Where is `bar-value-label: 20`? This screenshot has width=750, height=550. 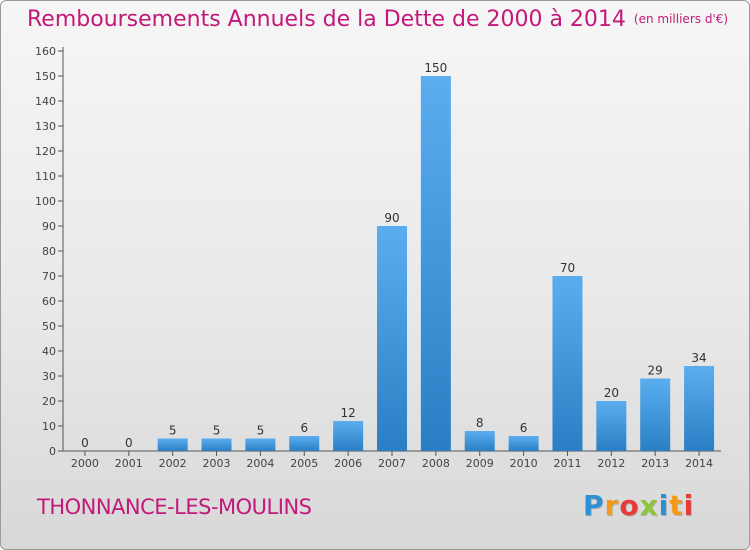 bar-value-label: 20 is located at coordinates (611, 393).